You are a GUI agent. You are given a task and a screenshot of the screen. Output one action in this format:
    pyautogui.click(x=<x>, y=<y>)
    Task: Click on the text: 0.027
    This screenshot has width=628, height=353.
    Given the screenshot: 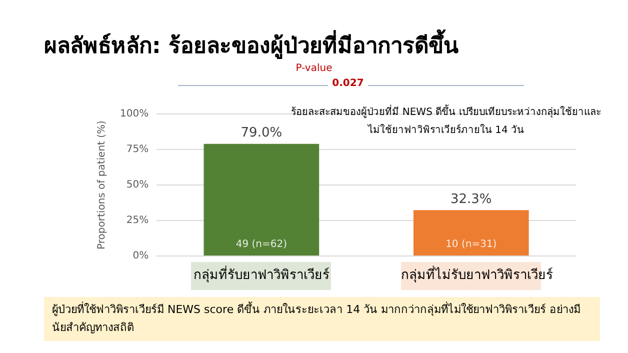 What is the action you would take?
    pyautogui.click(x=348, y=83)
    